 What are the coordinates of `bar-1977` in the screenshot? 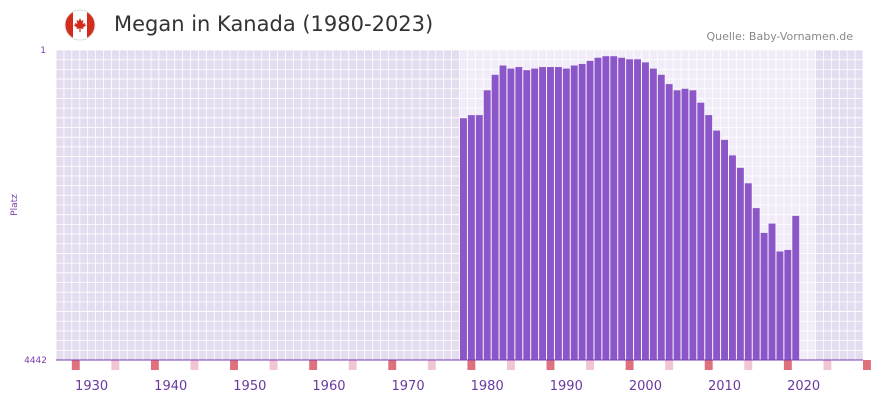 It's located at (463, 239).